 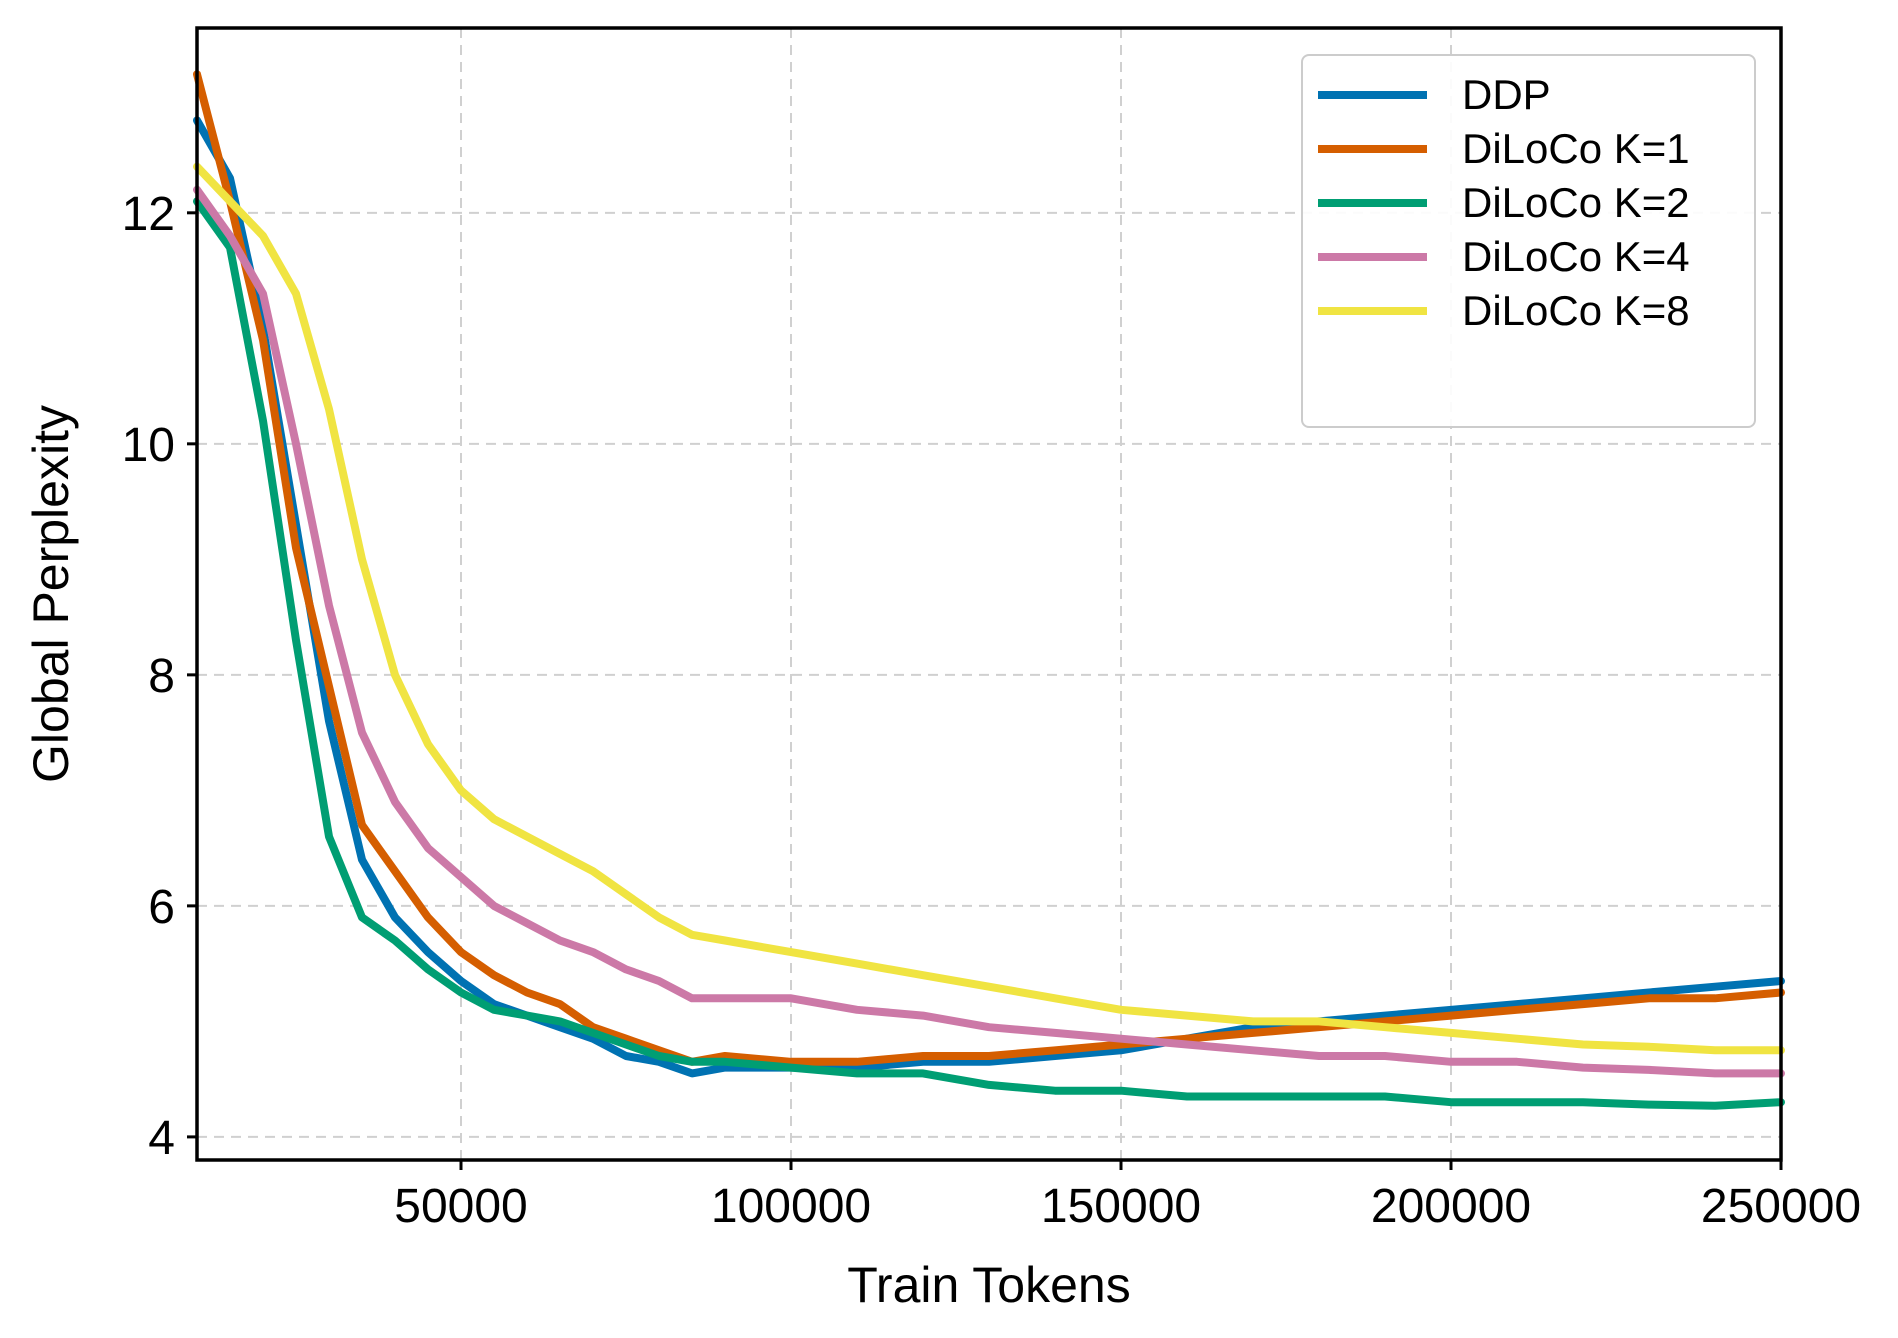 I want to click on legend-label: DiLoCo K=1, so click(x=1576, y=148).